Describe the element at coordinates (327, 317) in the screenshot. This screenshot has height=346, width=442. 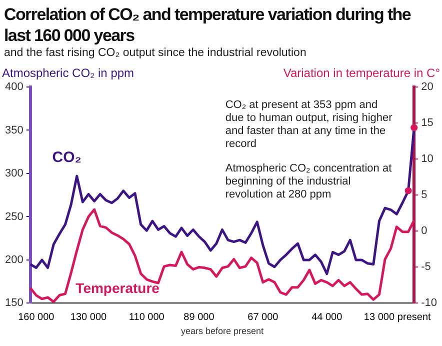
I see `x-tick-label: 44 000` at that location.